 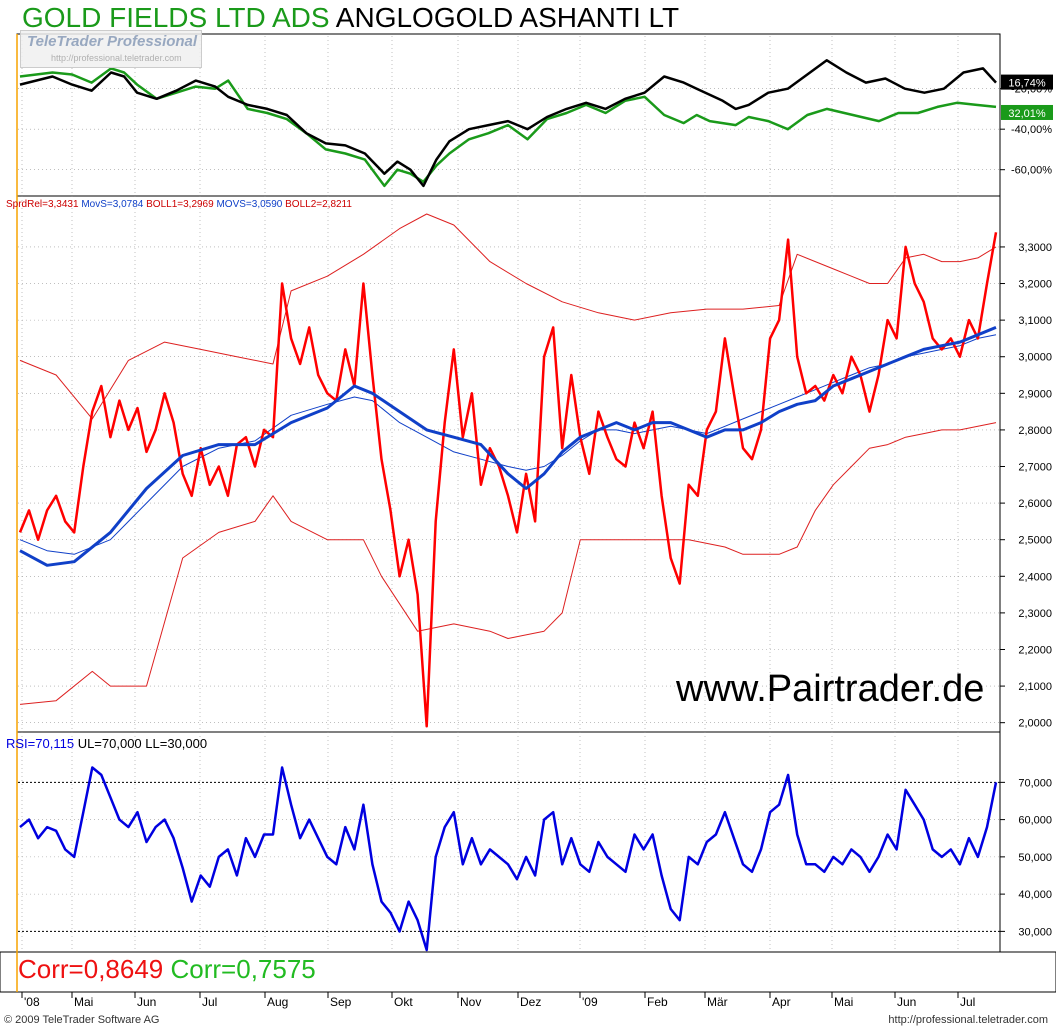 What do you see at coordinates (1035, 821) in the screenshot?
I see `y-tick-label: 60,000` at bounding box center [1035, 821].